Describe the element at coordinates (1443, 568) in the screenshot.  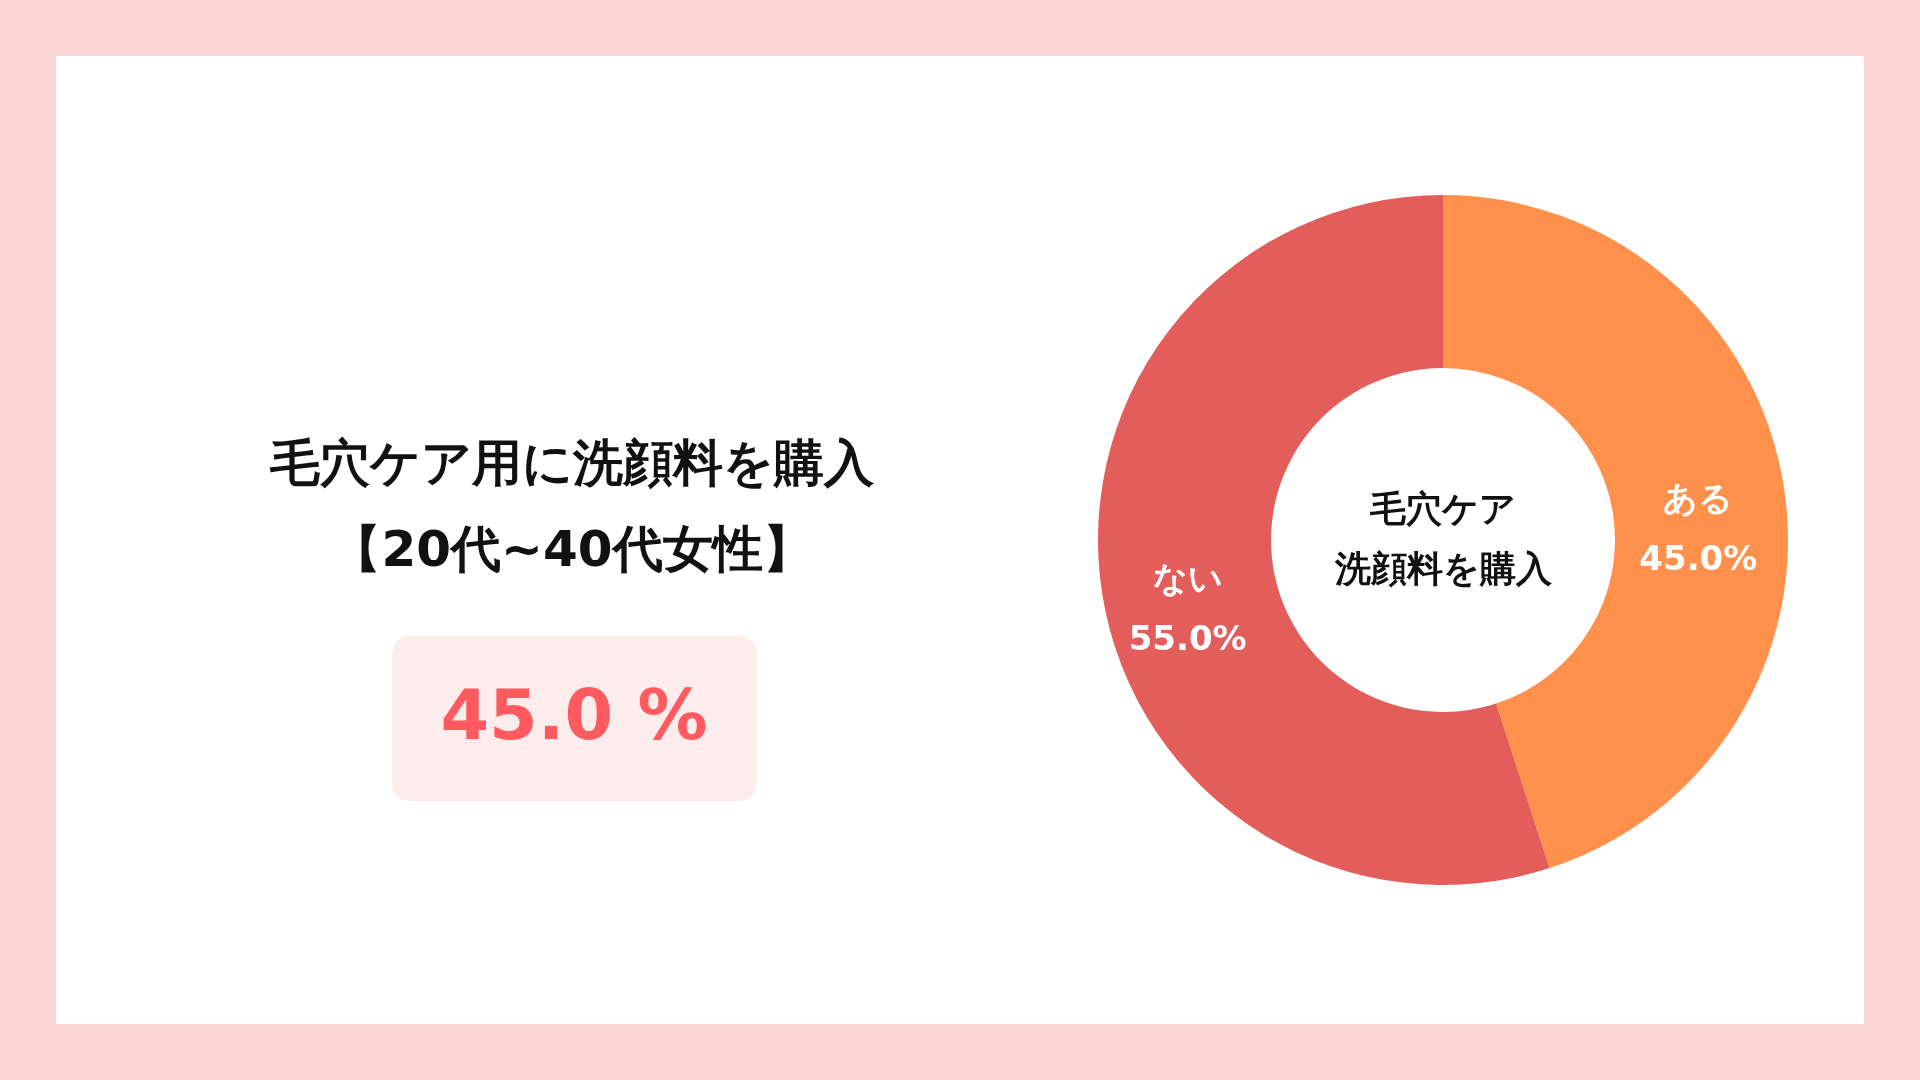
I see `text: 洗顔料を購入` at that location.